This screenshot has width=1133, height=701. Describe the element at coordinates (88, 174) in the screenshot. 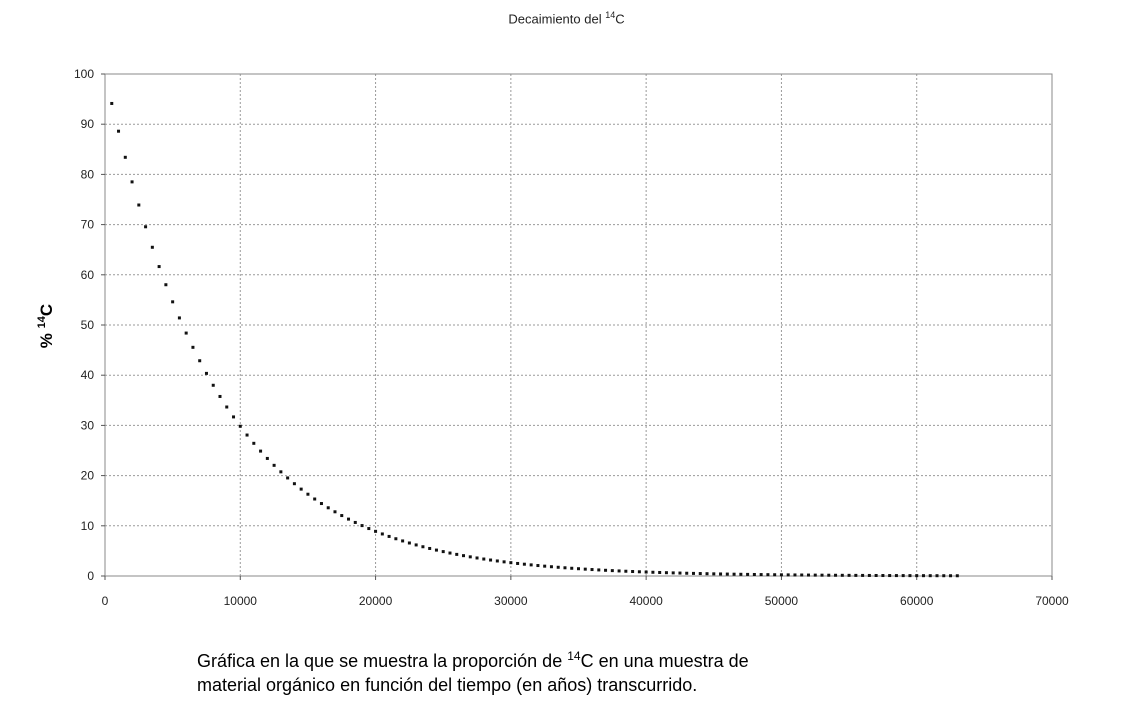

I see `y-tick-label: 80` at that location.